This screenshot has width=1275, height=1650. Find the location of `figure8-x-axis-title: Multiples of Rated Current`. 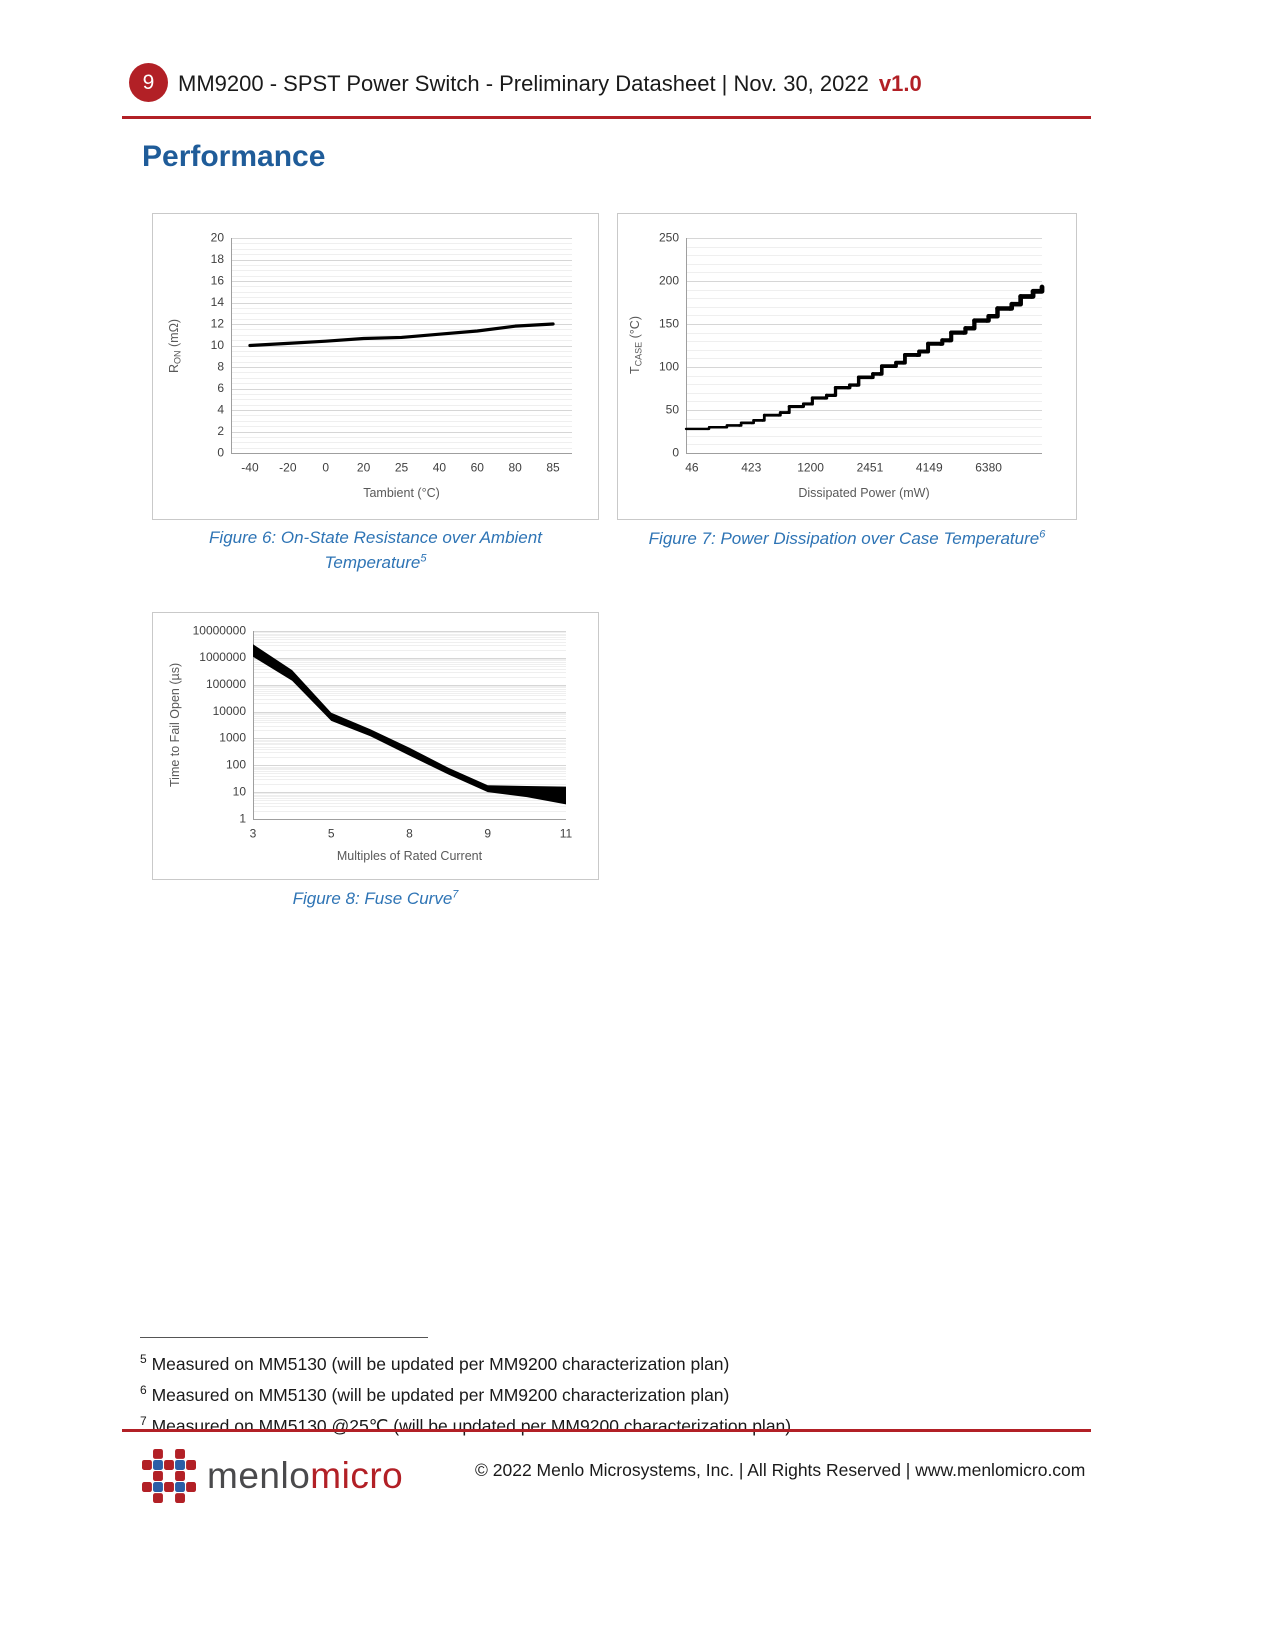

figure8-x-axis-title: Multiples of Rated Current is located at coordinates (409, 856).